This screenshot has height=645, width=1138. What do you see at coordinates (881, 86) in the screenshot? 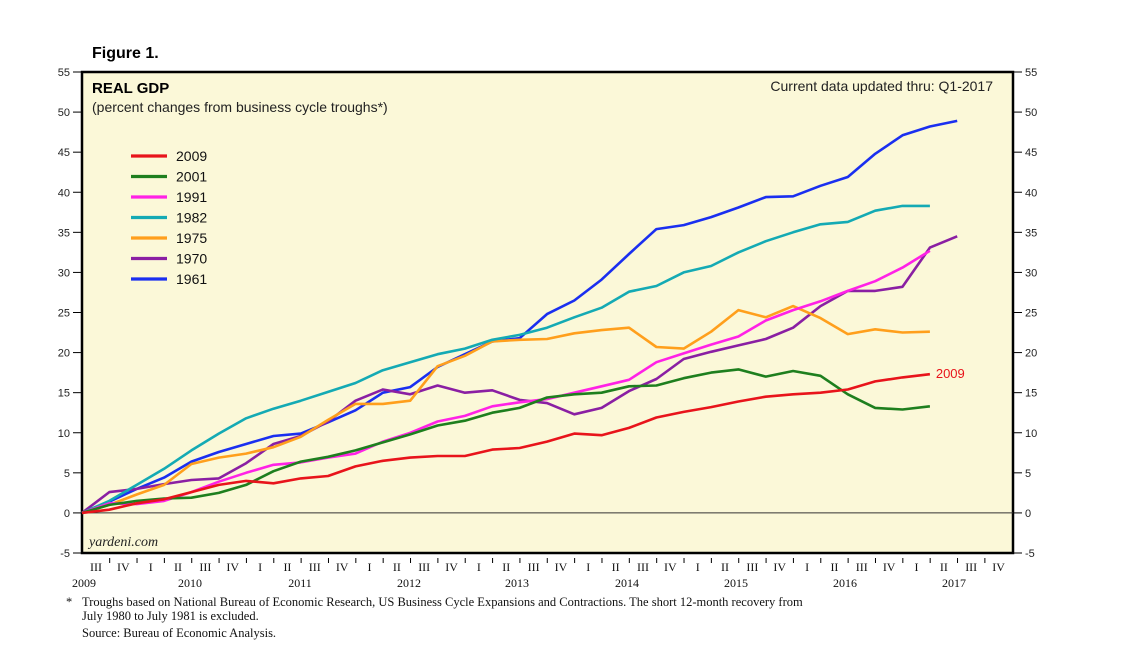
I see `update-note: Current data updated thru: Q1-2017` at bounding box center [881, 86].